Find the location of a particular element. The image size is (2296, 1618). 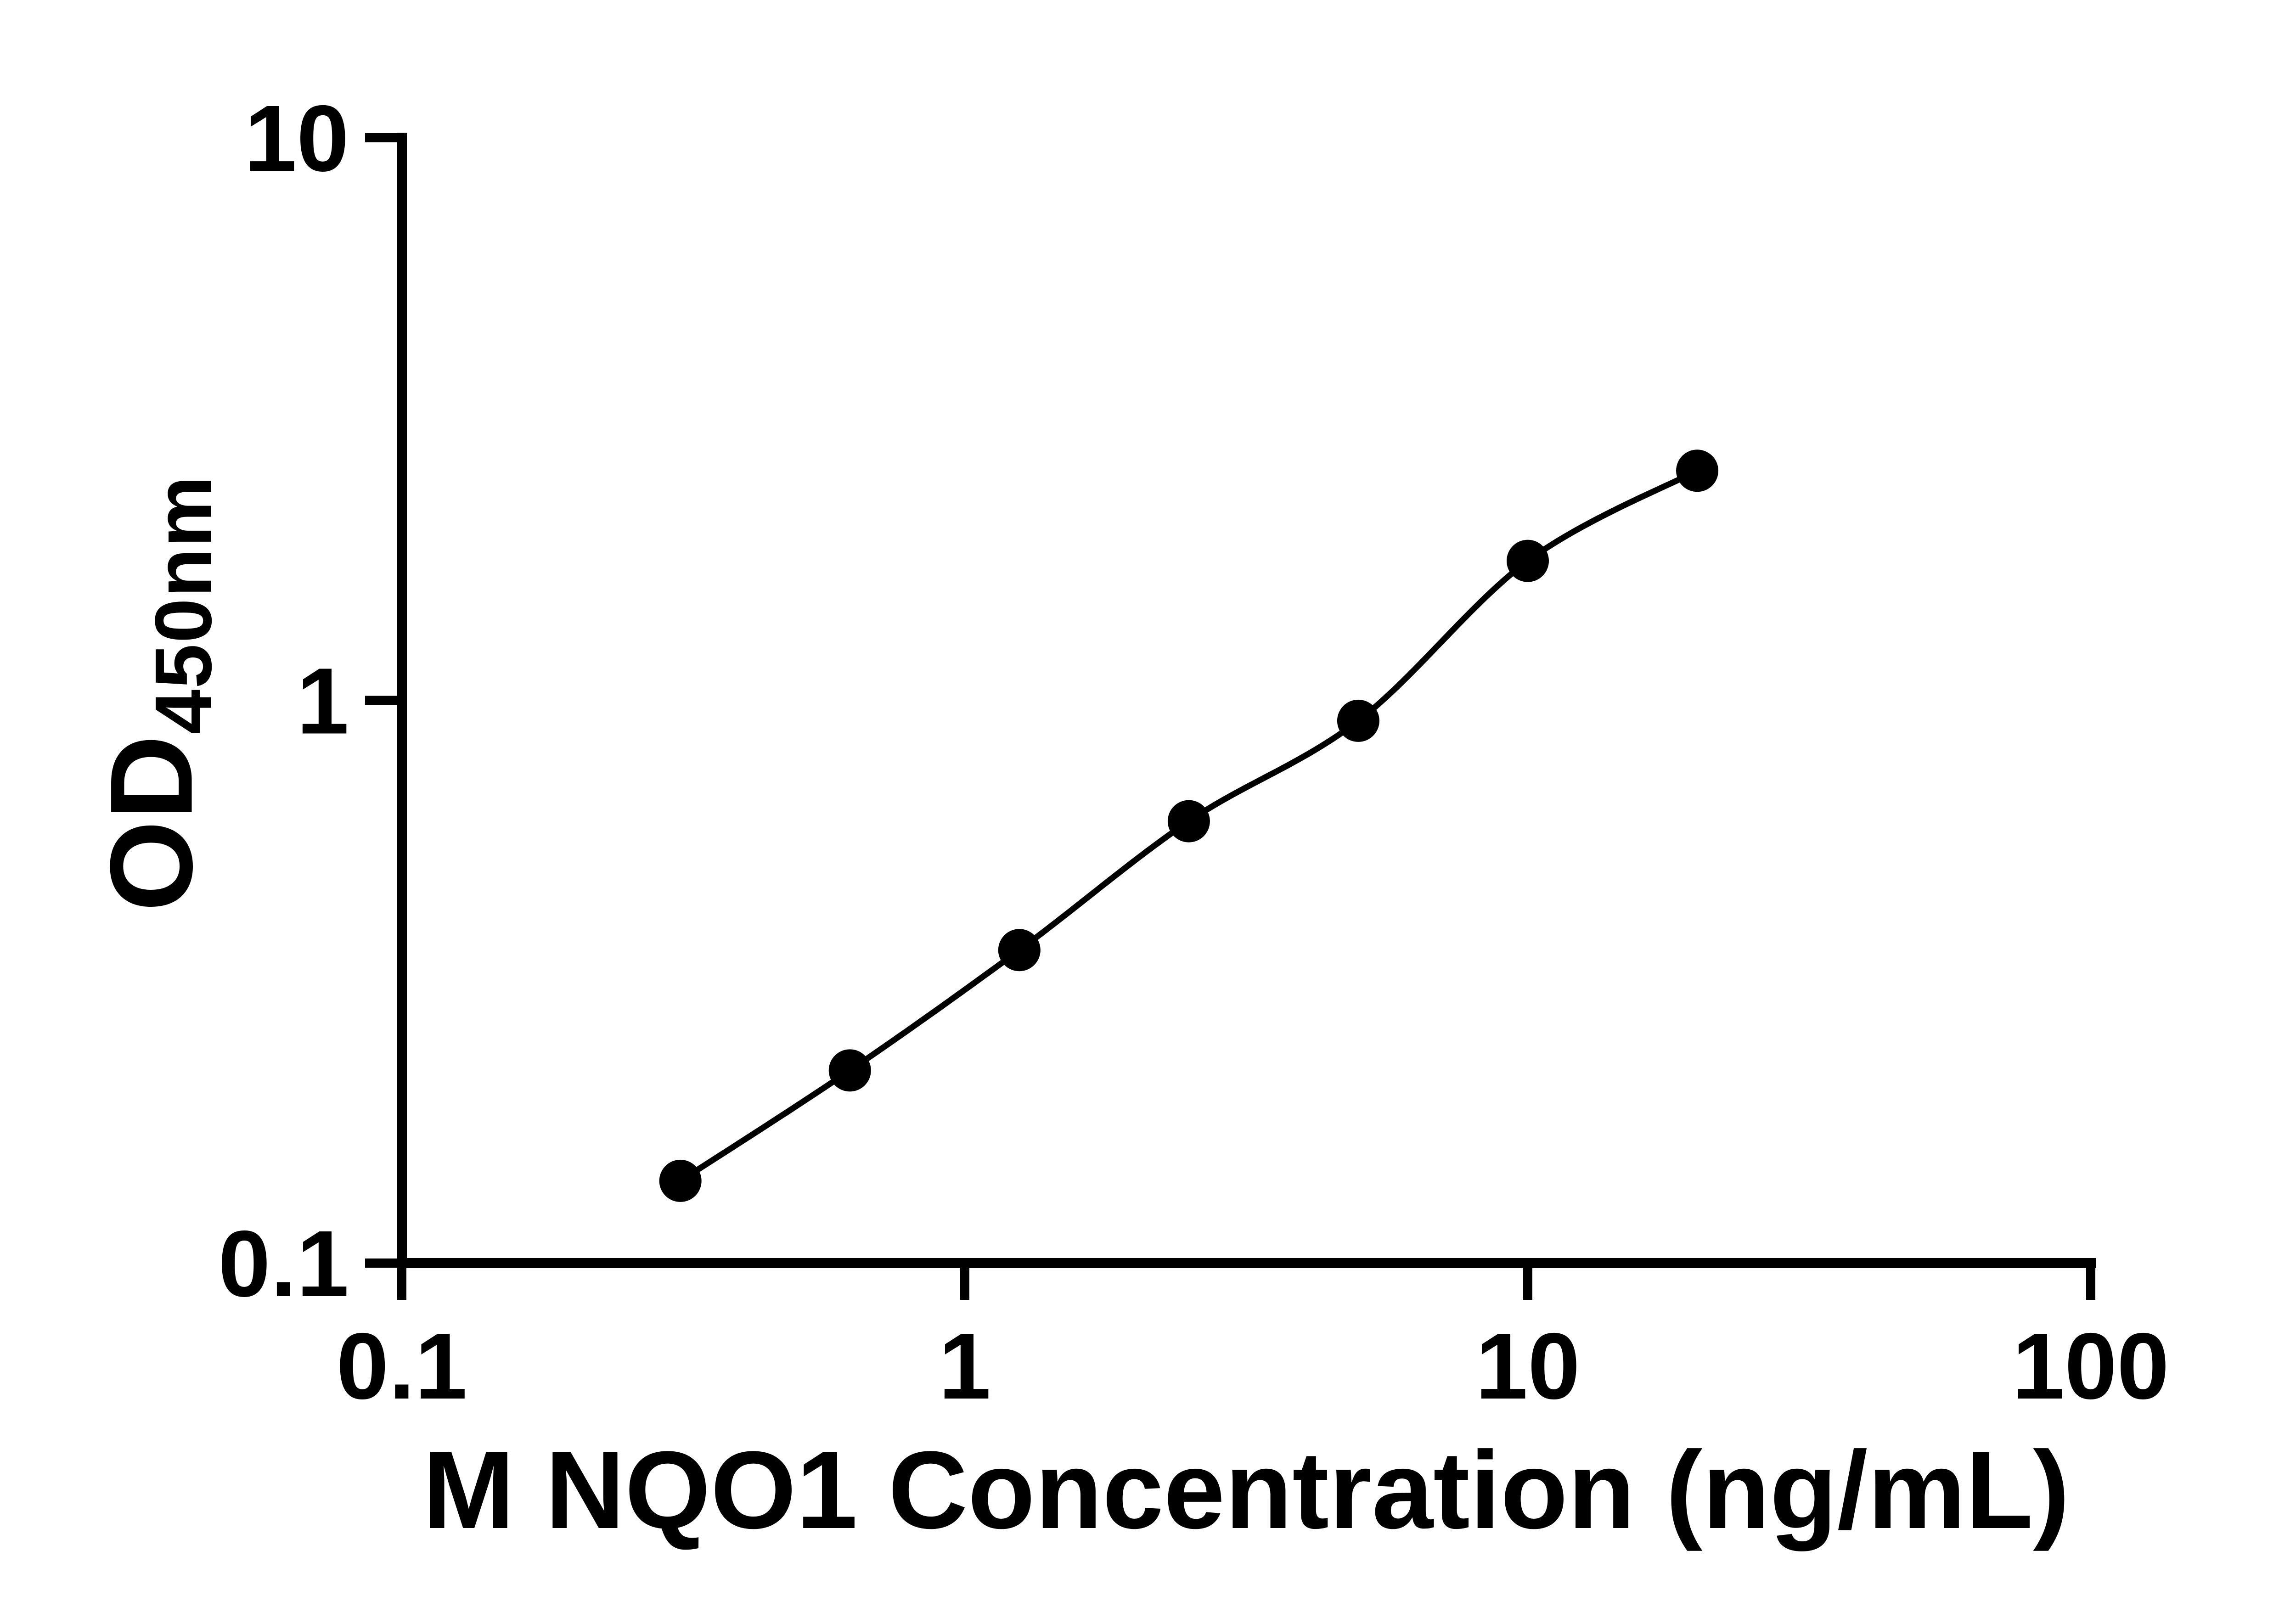

x-axis-title: M NQO1 Concentration (ng/mL) is located at coordinates (1246, 1489).